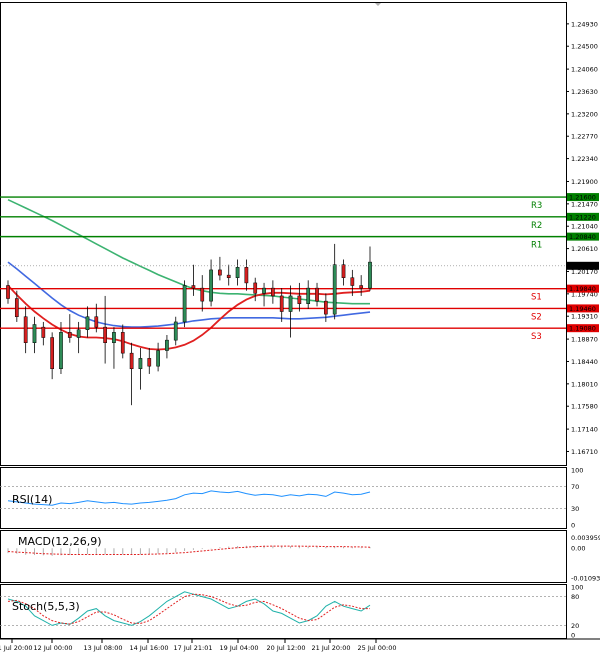  I want to click on stoch-signal-line, so click(188, 609).